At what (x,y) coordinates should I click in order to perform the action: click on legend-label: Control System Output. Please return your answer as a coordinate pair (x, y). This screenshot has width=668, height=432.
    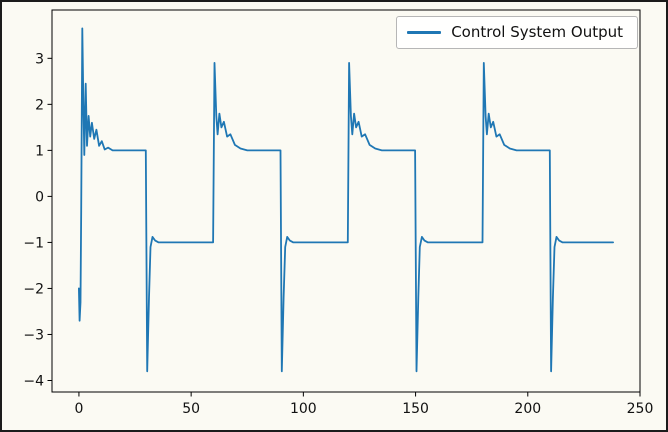
    Looking at the image, I should click on (537, 32).